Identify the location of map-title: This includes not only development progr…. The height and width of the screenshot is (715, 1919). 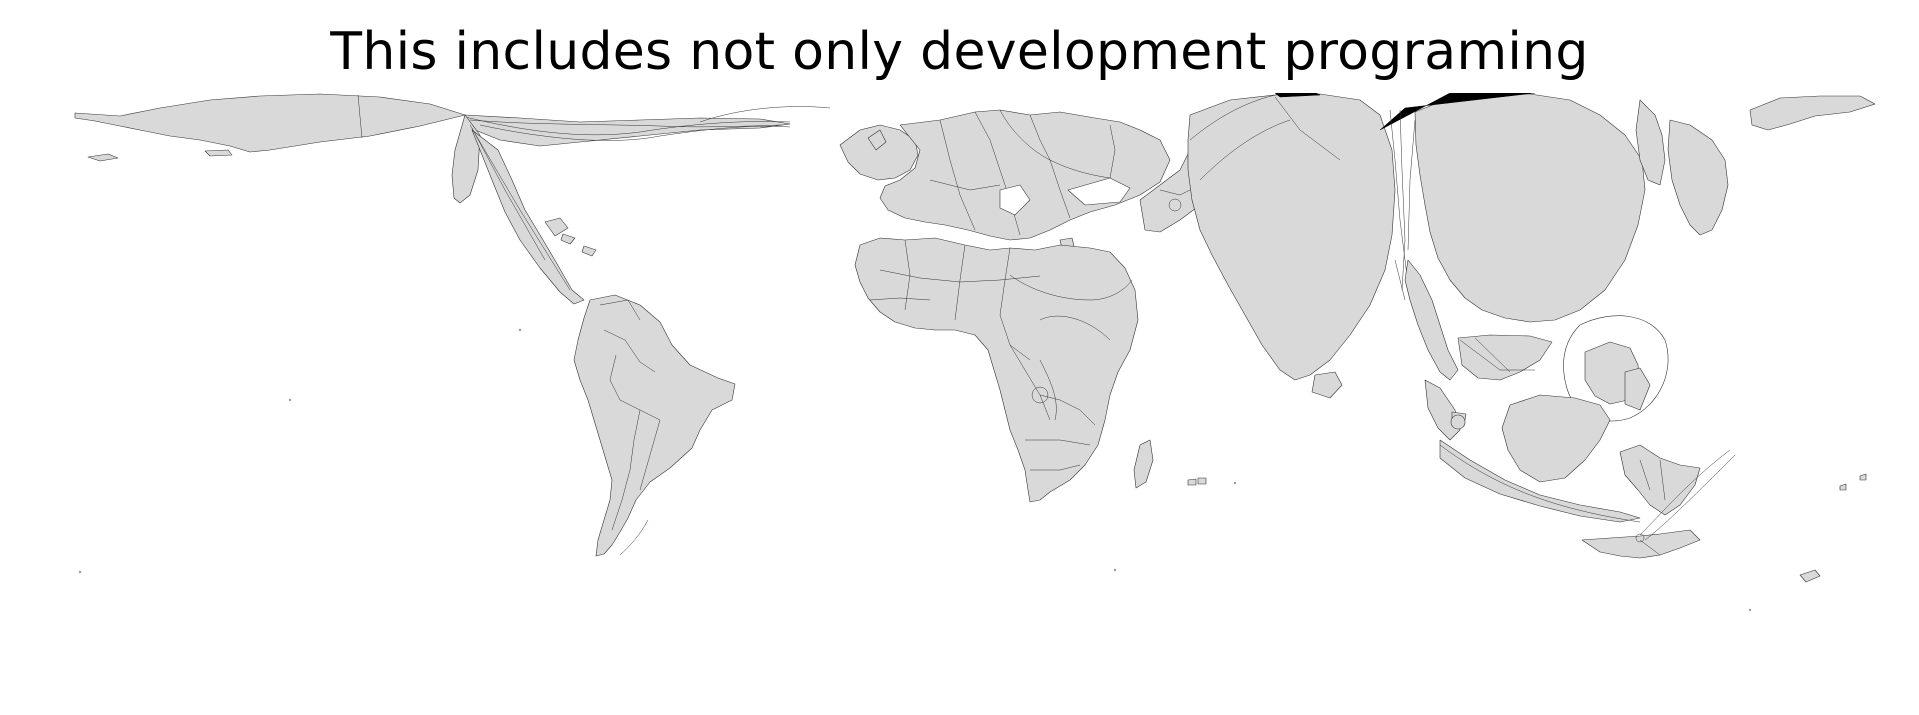
(959, 52).